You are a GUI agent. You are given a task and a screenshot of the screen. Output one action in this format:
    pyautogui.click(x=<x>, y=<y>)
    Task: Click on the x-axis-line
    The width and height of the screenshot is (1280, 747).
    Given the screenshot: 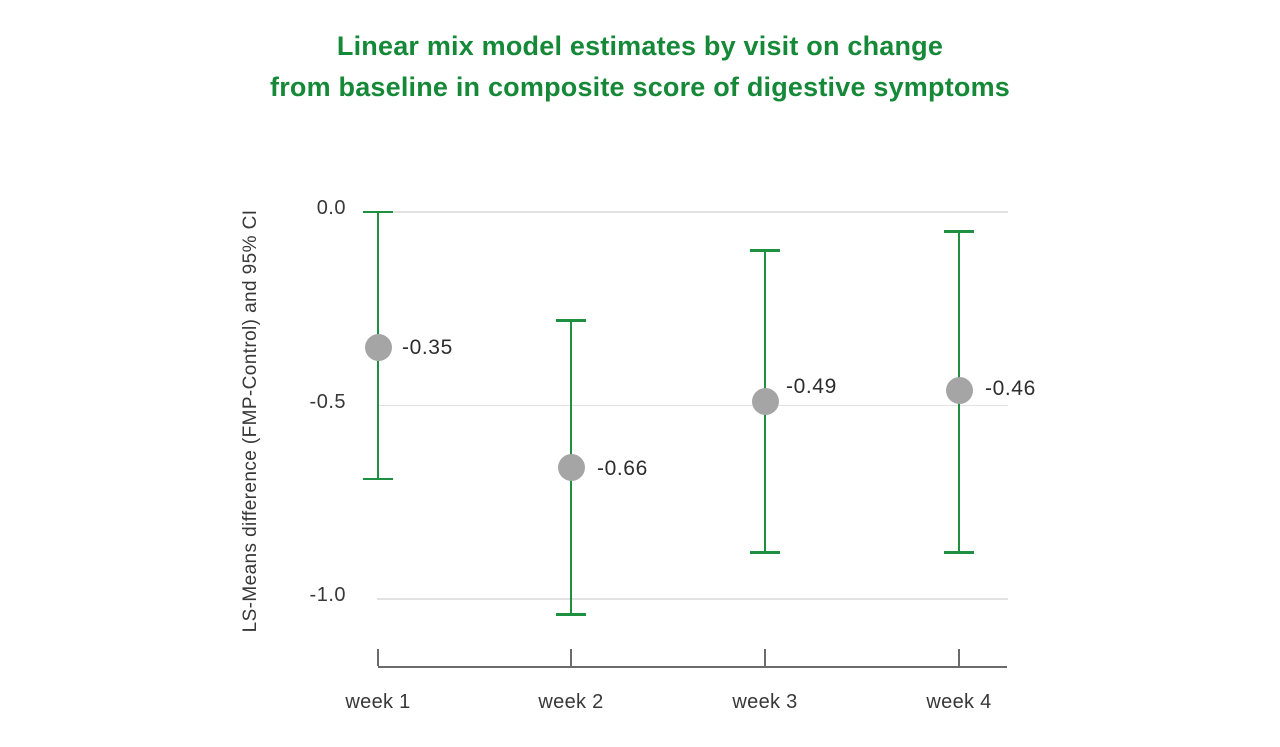 What is the action you would take?
    pyautogui.click(x=692, y=667)
    